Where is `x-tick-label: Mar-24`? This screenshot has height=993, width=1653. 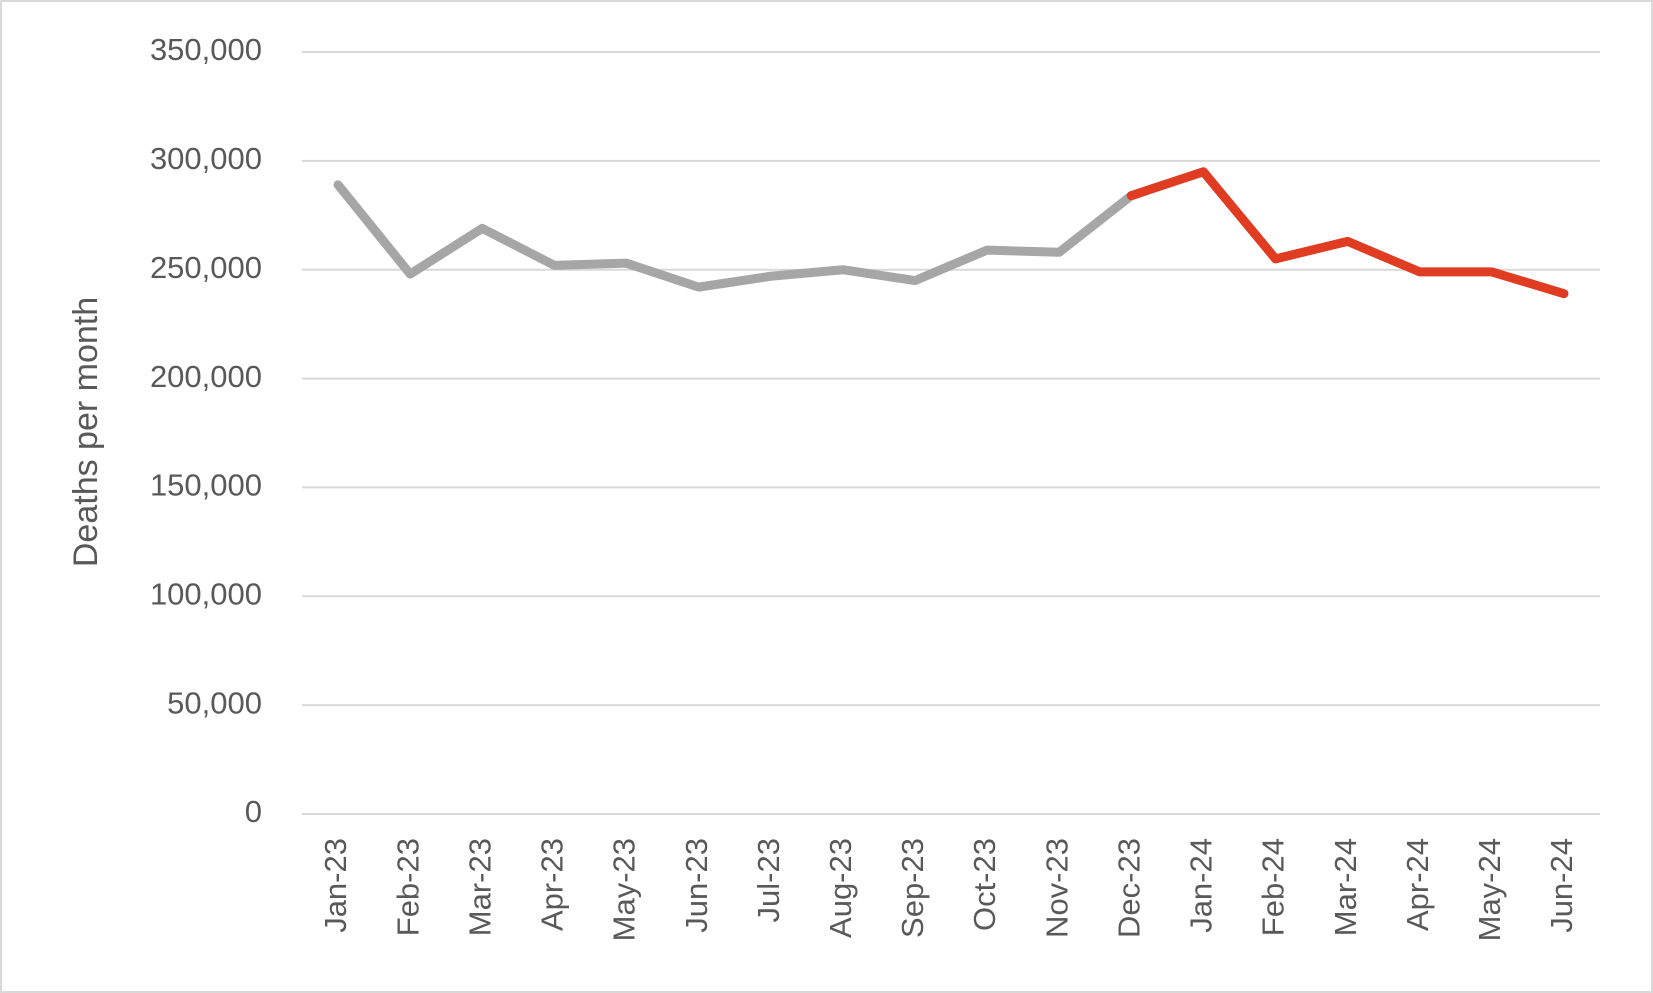
x-tick-label: Mar-24 is located at coordinates (1345, 887).